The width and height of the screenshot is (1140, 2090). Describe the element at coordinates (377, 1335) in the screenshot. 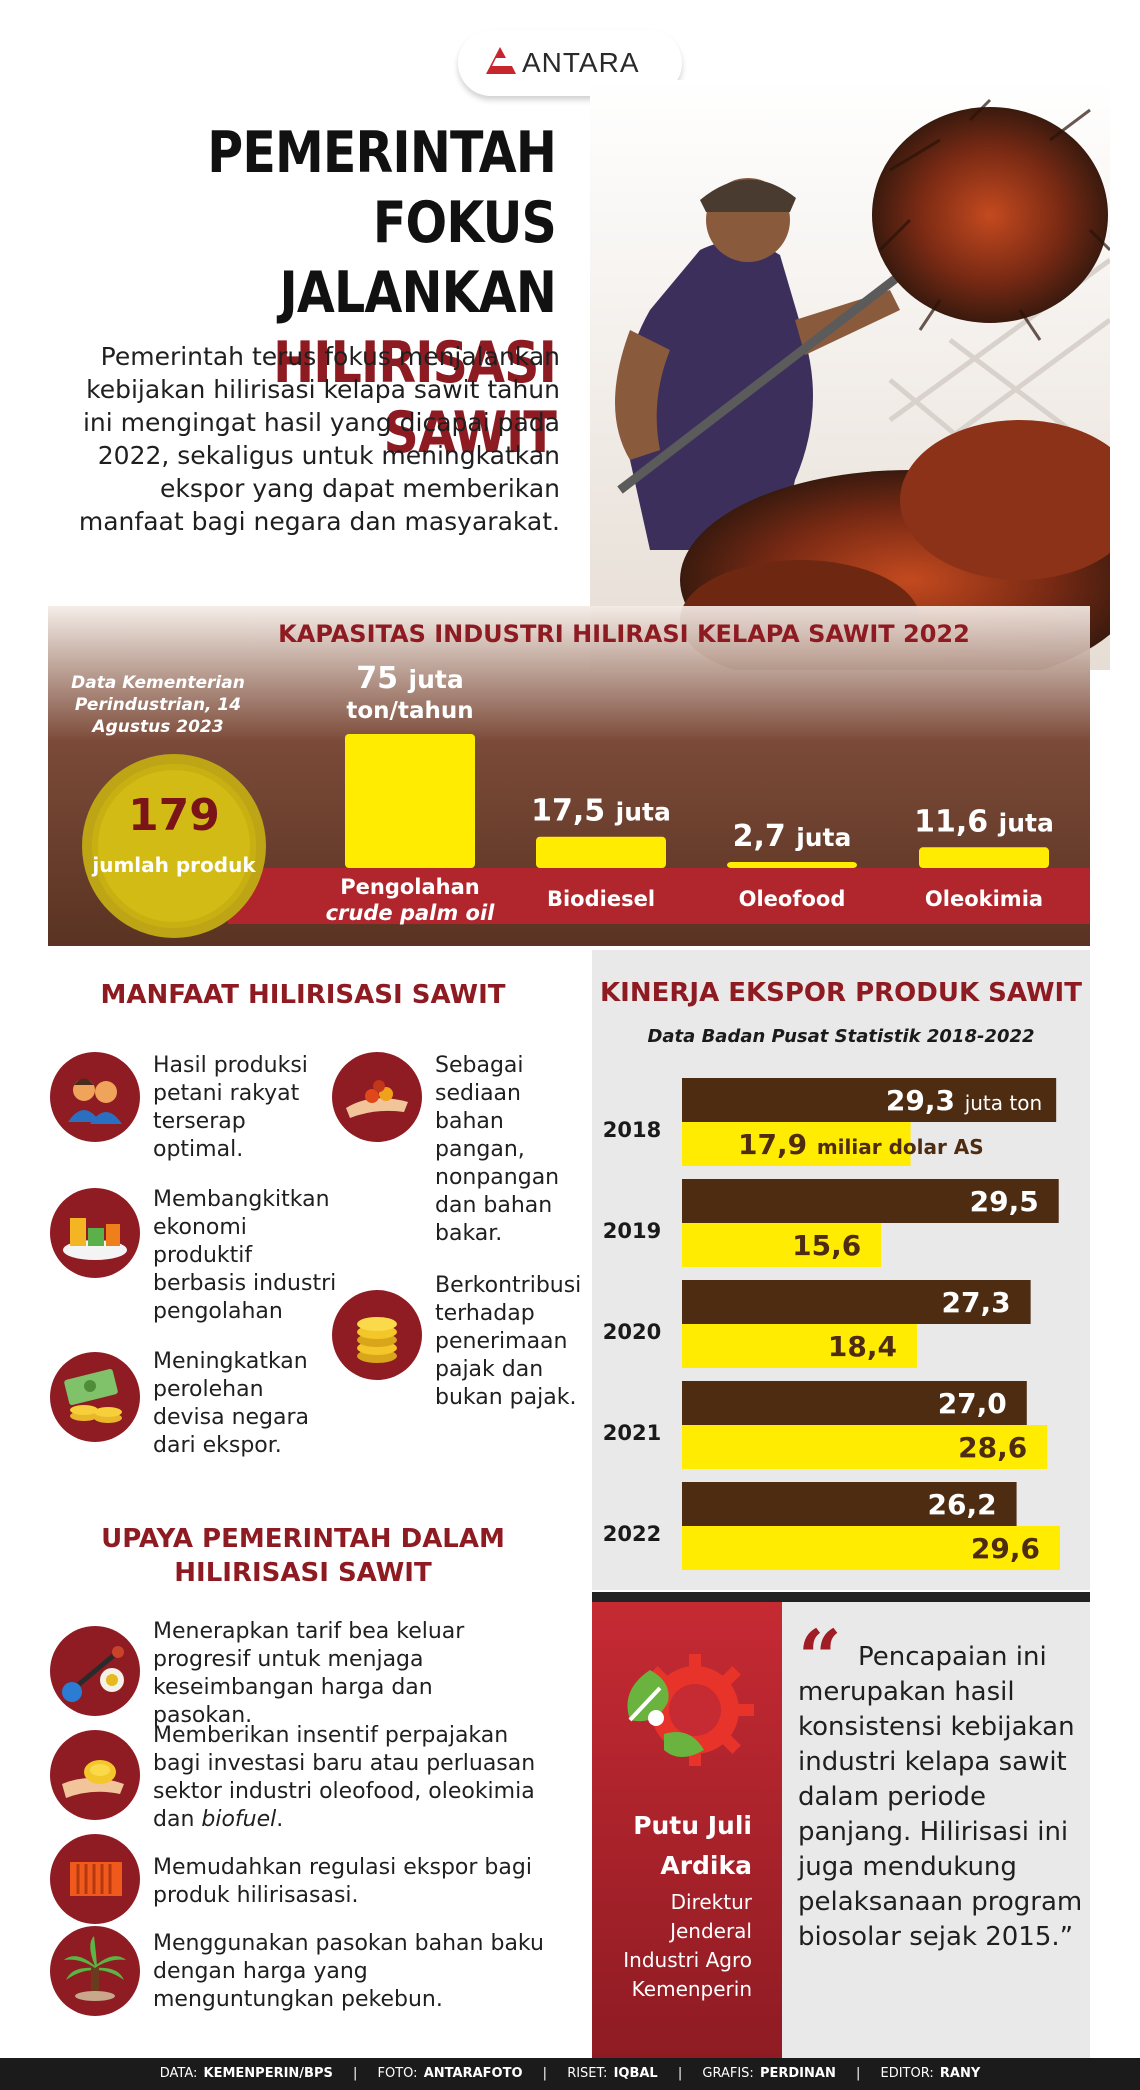

I see `coin-stack-icon` at that location.